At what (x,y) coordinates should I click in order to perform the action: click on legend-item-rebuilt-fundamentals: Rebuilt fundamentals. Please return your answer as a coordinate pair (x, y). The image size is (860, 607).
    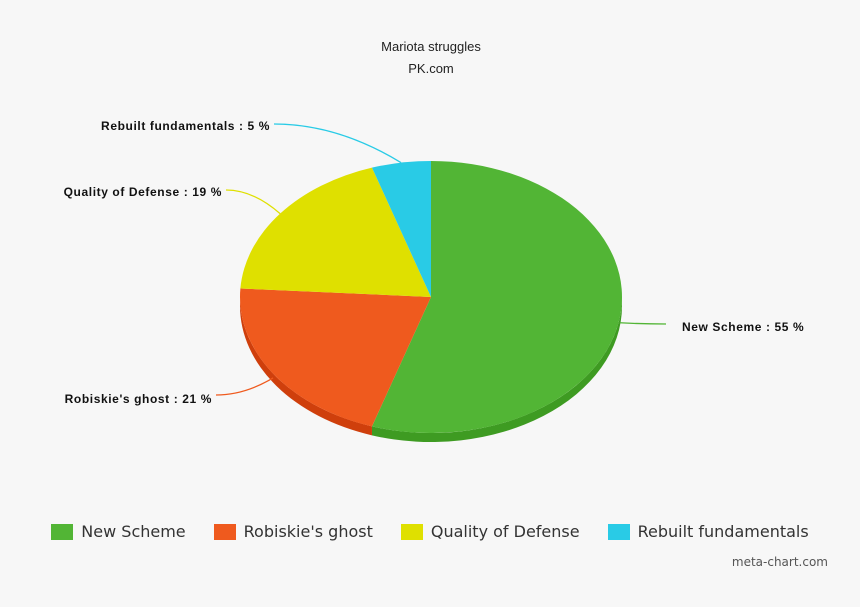
    Looking at the image, I should click on (708, 531).